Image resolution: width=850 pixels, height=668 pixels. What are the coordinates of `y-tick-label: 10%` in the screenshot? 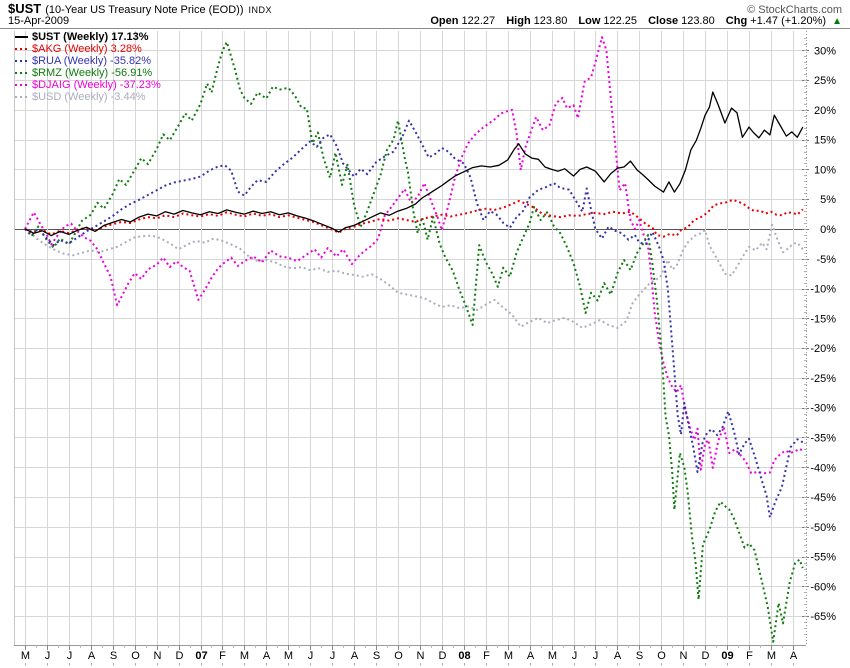 It's located at (825, 170).